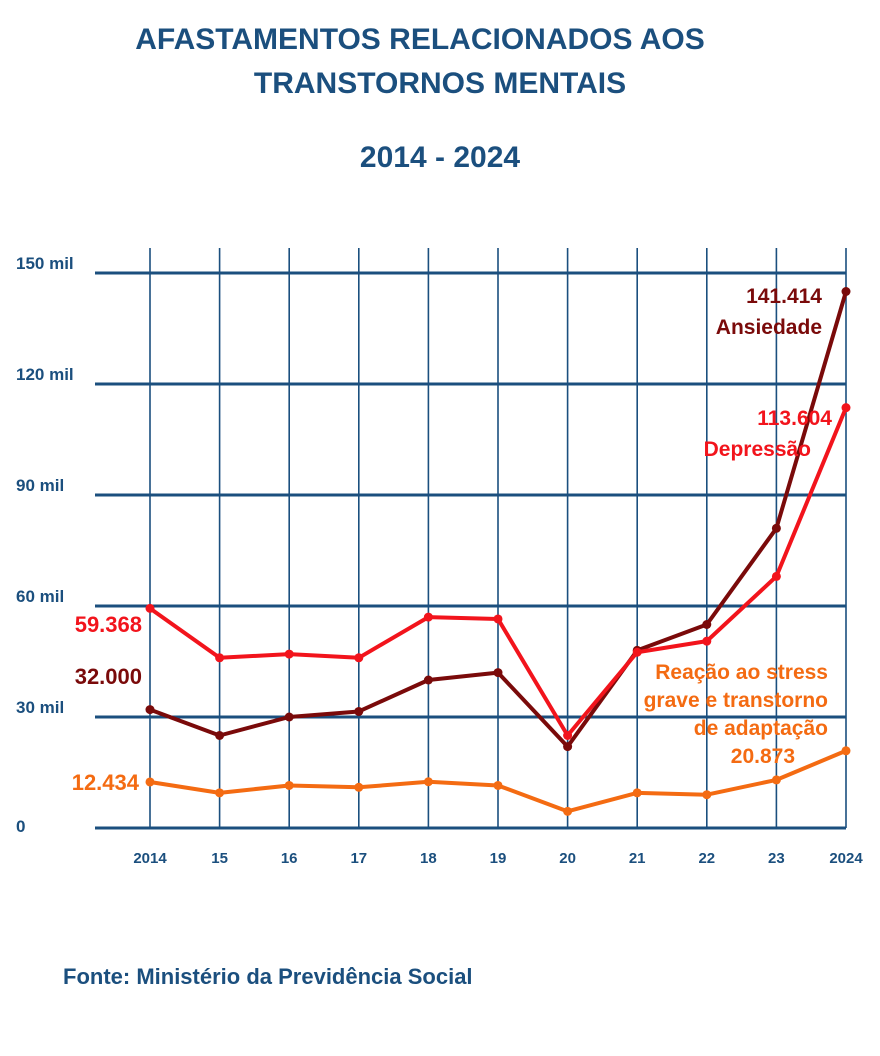  Describe the element at coordinates (40, 485) in the screenshot. I see `y-tick-label: 90 mil` at that location.